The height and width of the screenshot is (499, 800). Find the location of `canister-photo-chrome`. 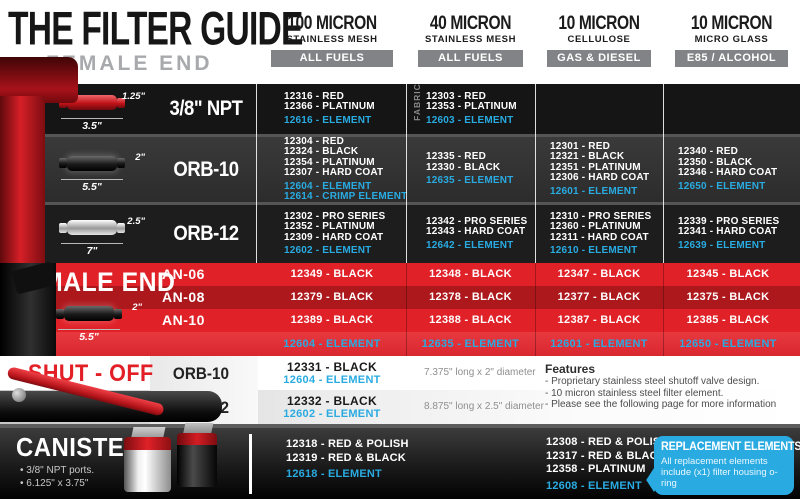

canister-photo-chrome is located at coordinates (147, 443).